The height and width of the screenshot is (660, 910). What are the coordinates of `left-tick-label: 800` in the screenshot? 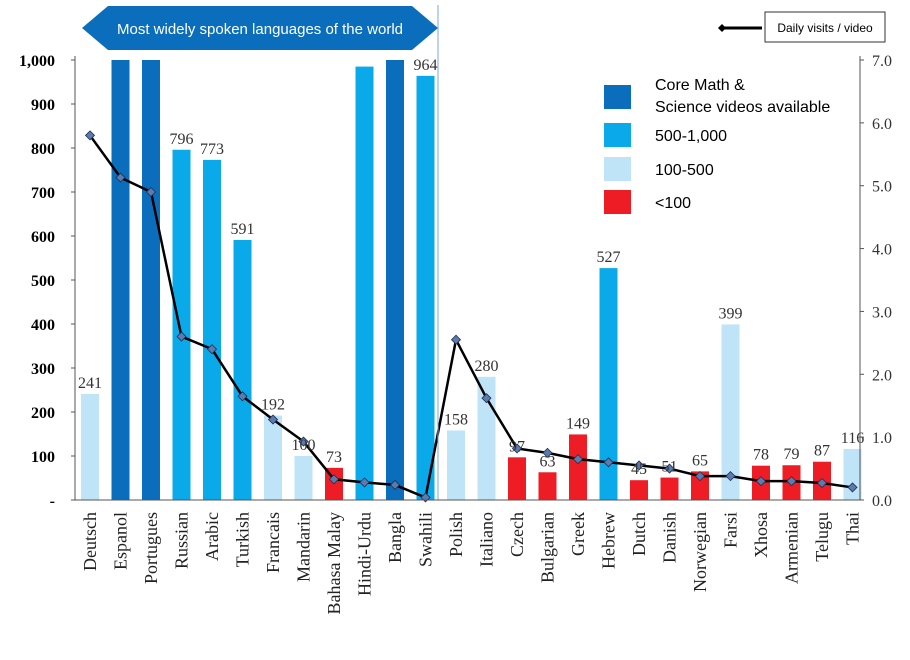 It's located at (43, 149).